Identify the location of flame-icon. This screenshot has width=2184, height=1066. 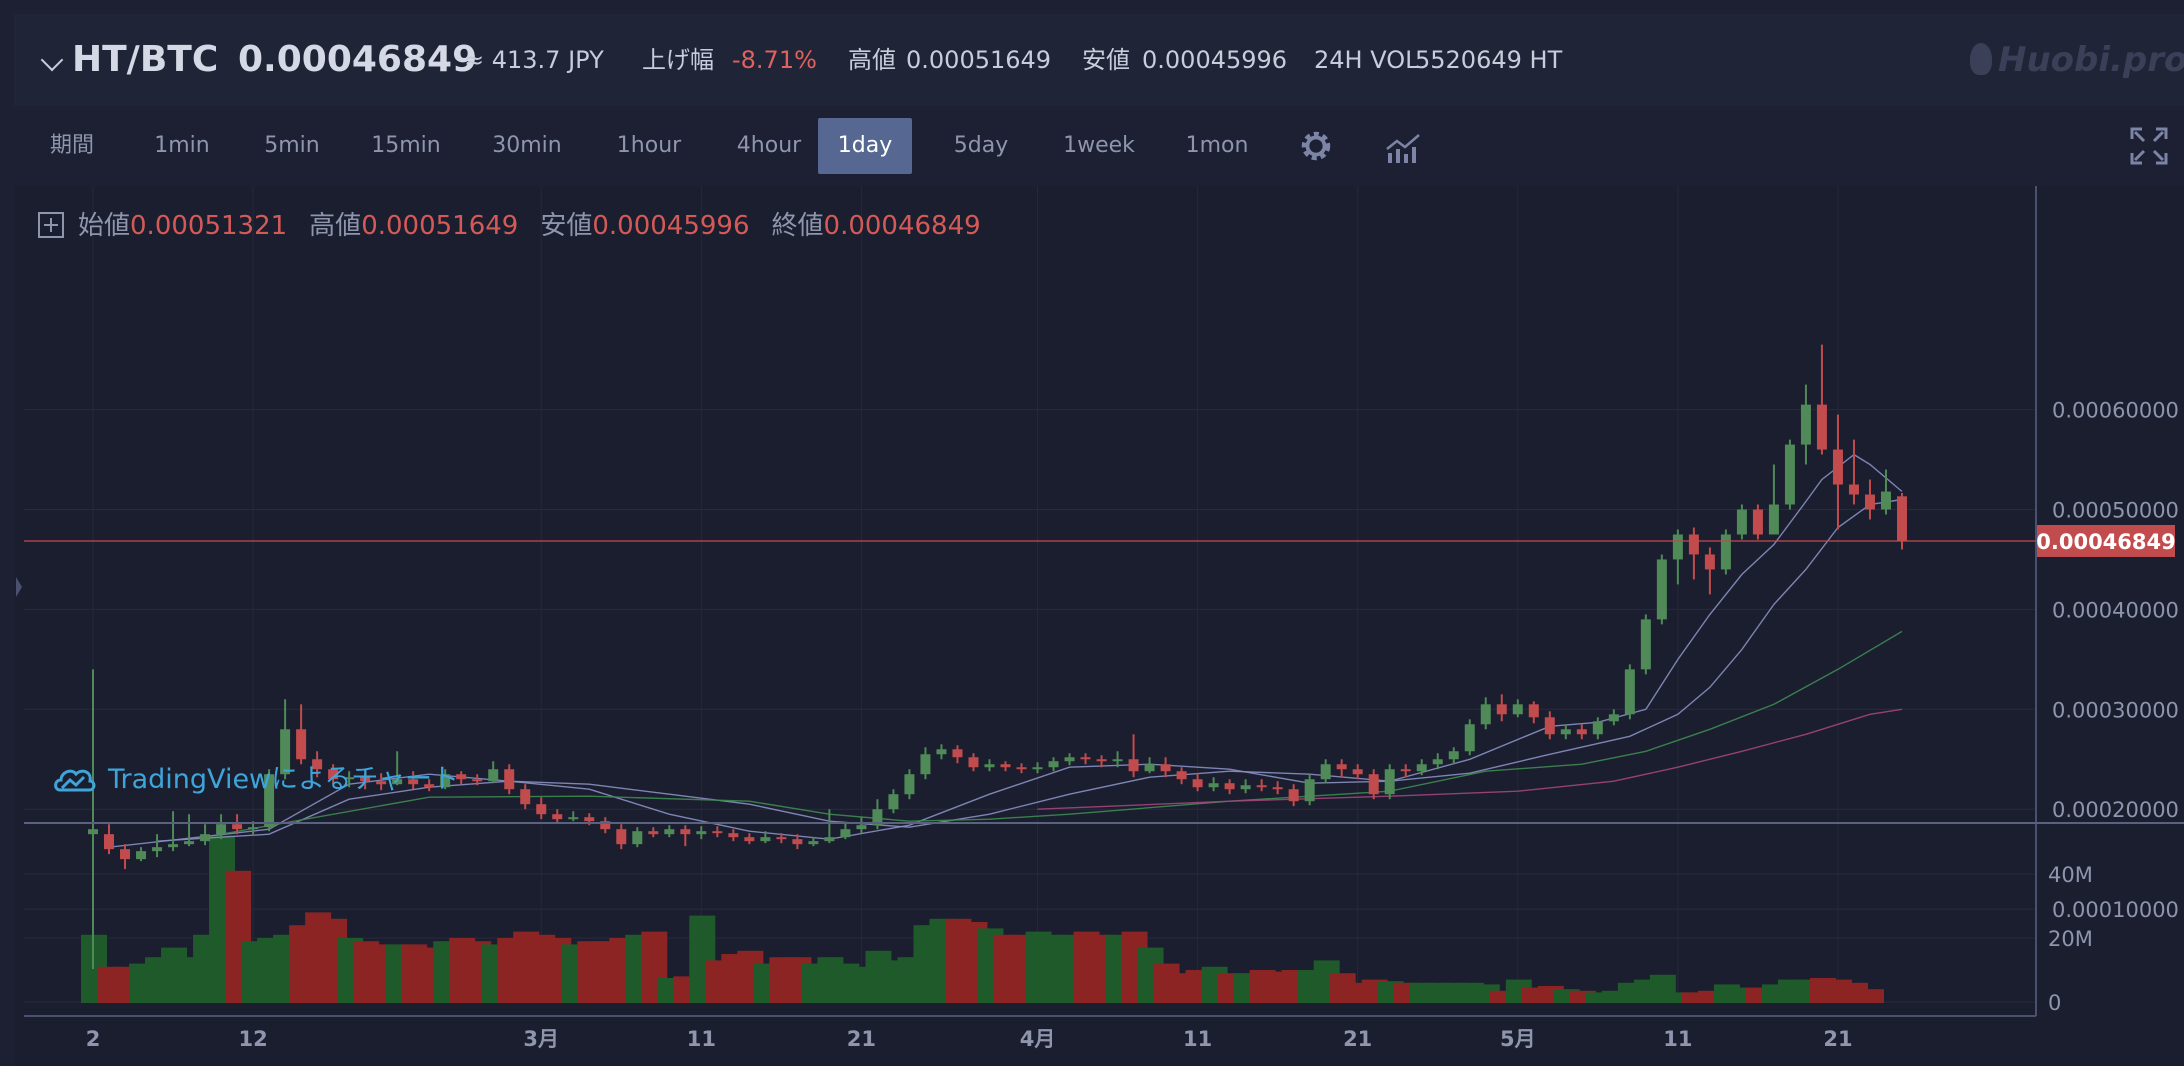
(1981, 59).